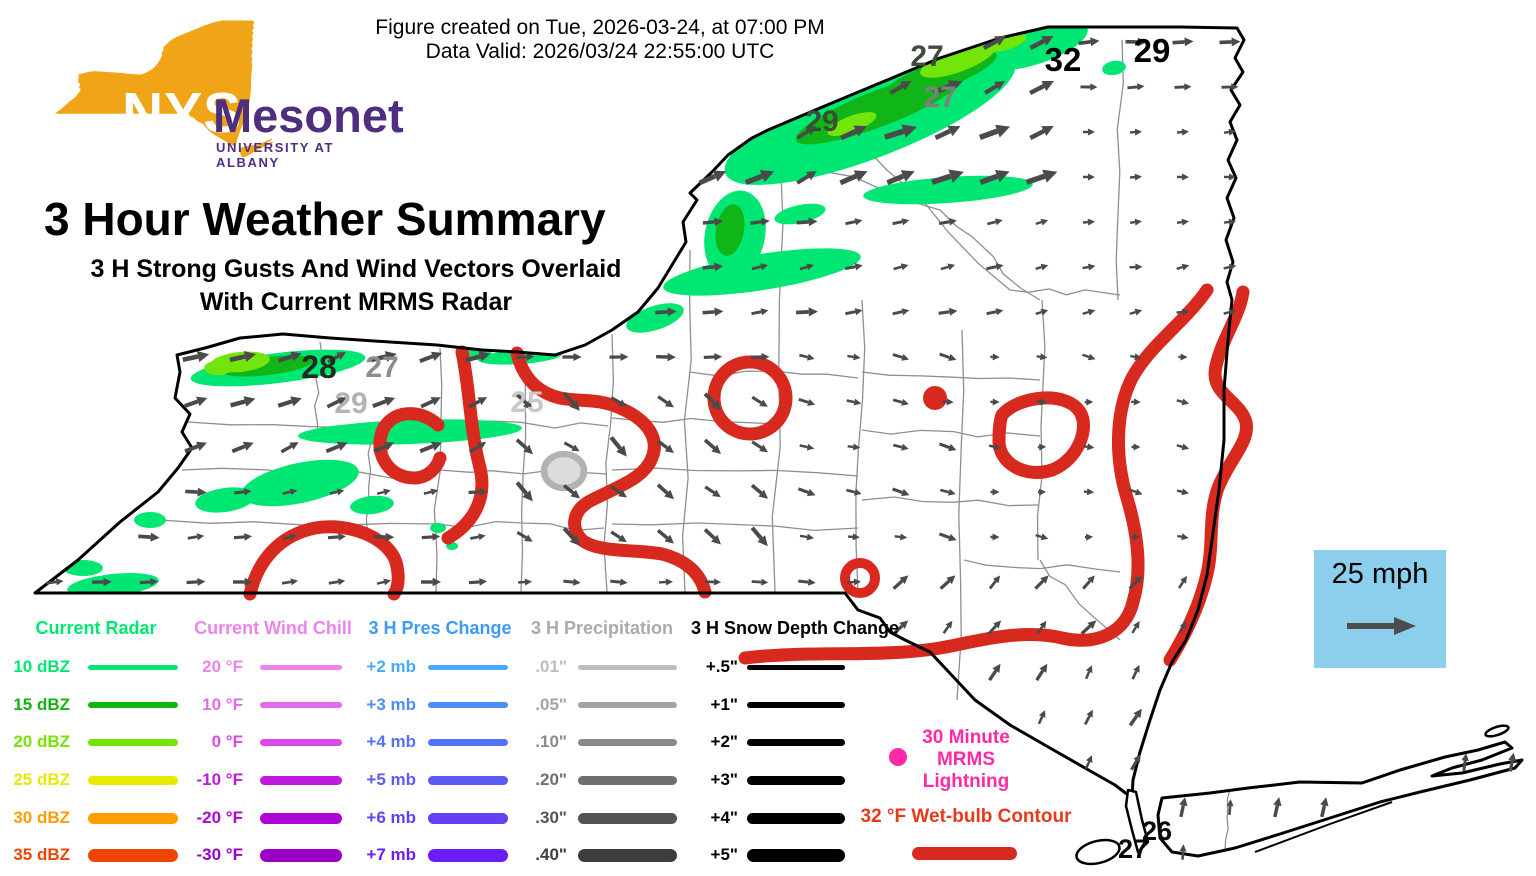  I want to click on logo-university-text: UNIVERSITY AT ALBANY, so click(275, 155).